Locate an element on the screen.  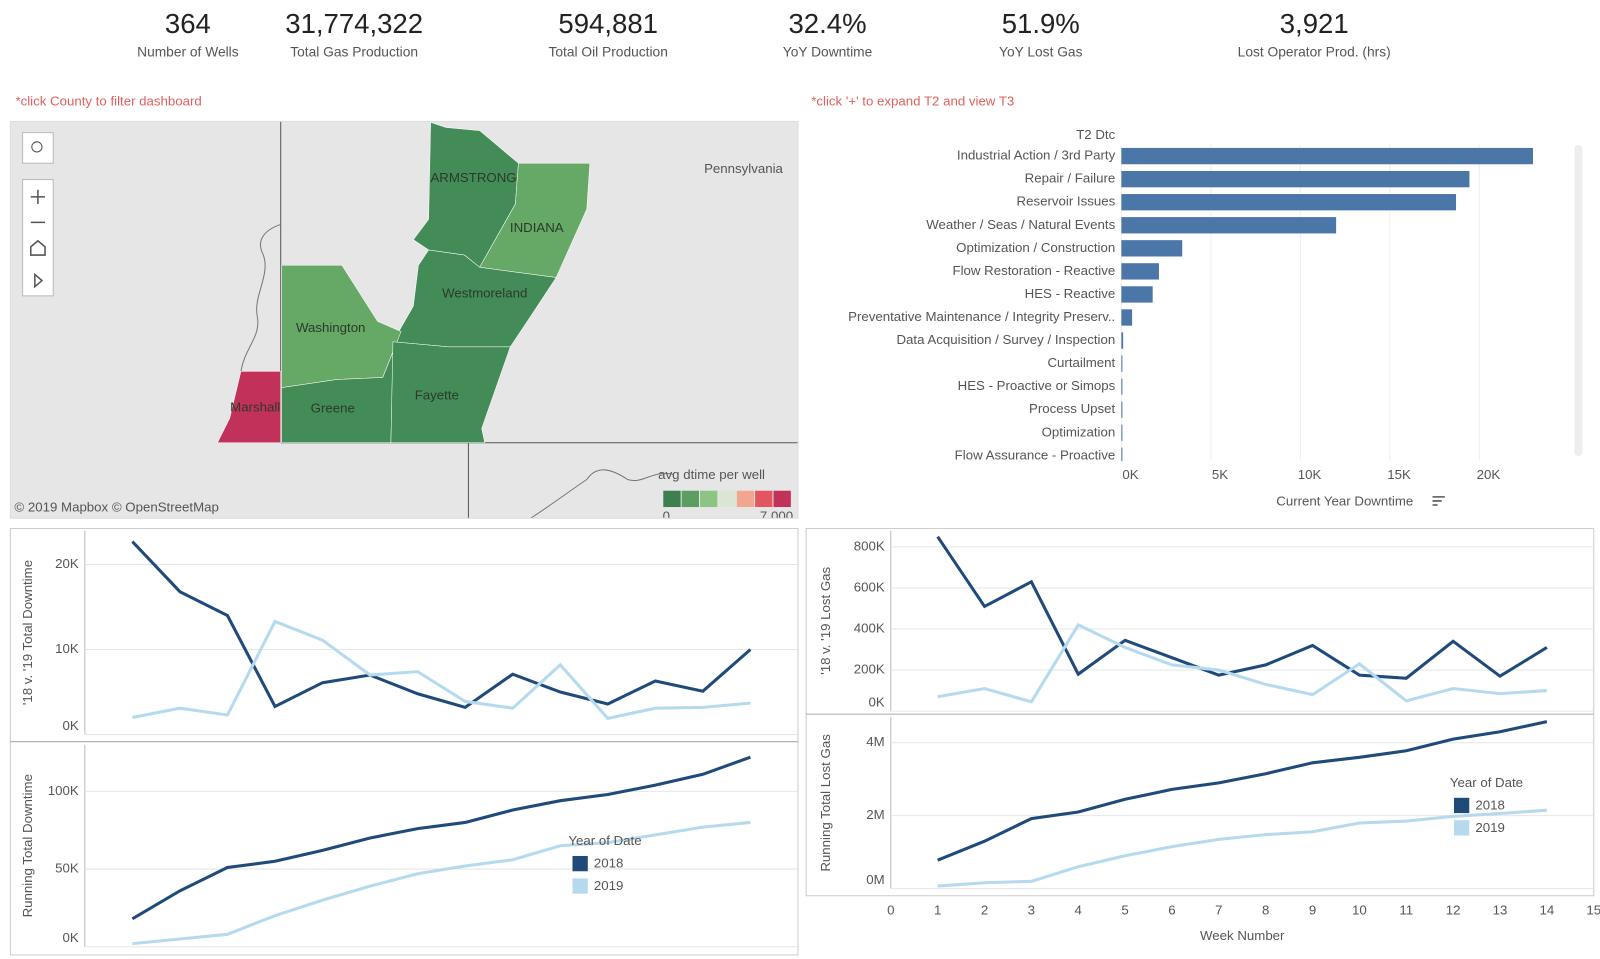
x-tick-label: 6 is located at coordinates (1171, 910).